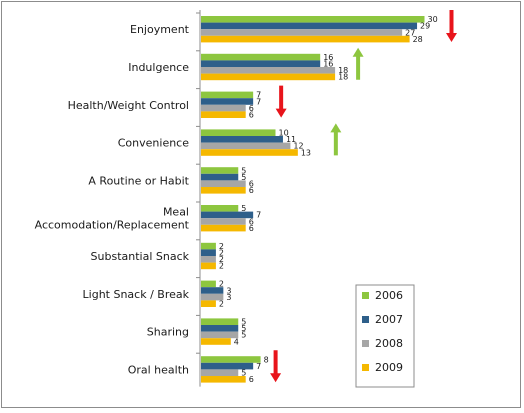  I want to click on category-label: Accomodation/Replacement, so click(112, 225).